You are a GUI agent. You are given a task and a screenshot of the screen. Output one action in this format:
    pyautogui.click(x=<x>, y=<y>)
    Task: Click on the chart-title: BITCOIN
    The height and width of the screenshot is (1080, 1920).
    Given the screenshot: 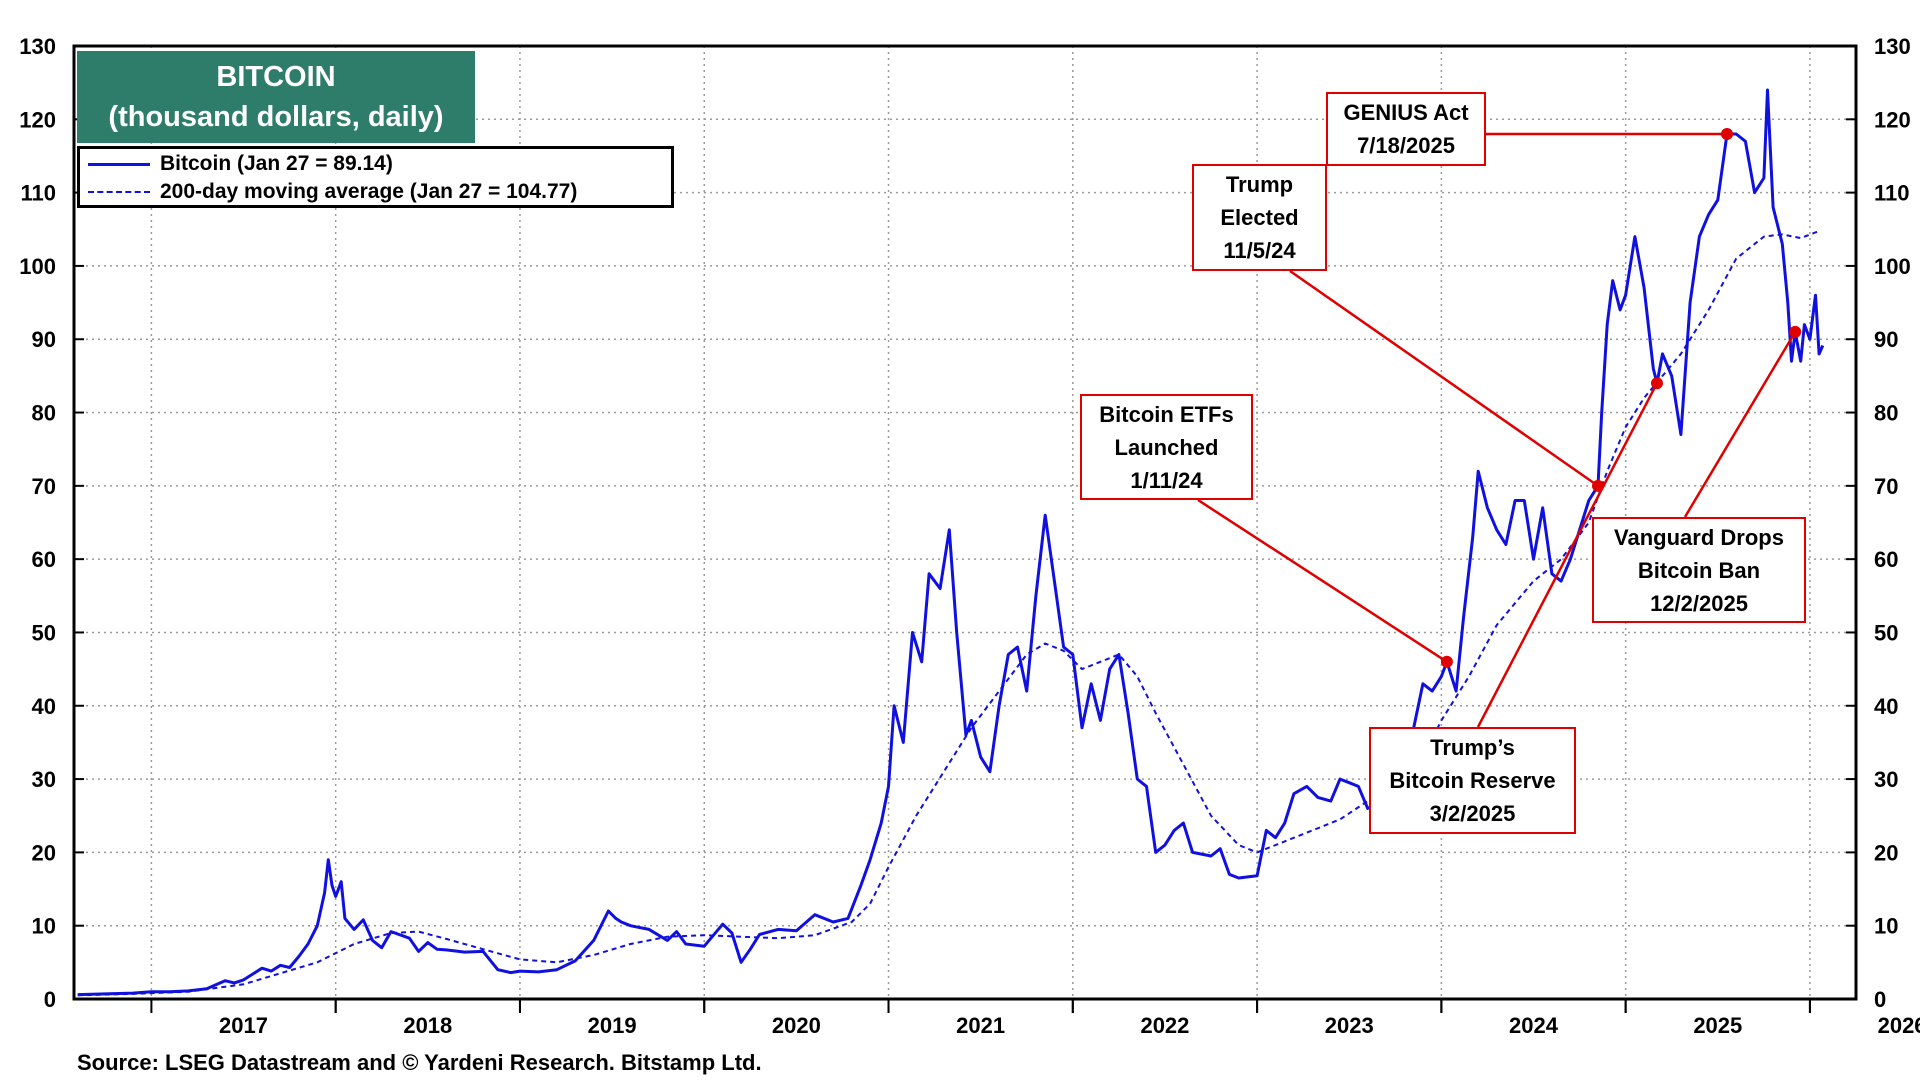 What is the action you would take?
    pyautogui.click(x=276, y=77)
    